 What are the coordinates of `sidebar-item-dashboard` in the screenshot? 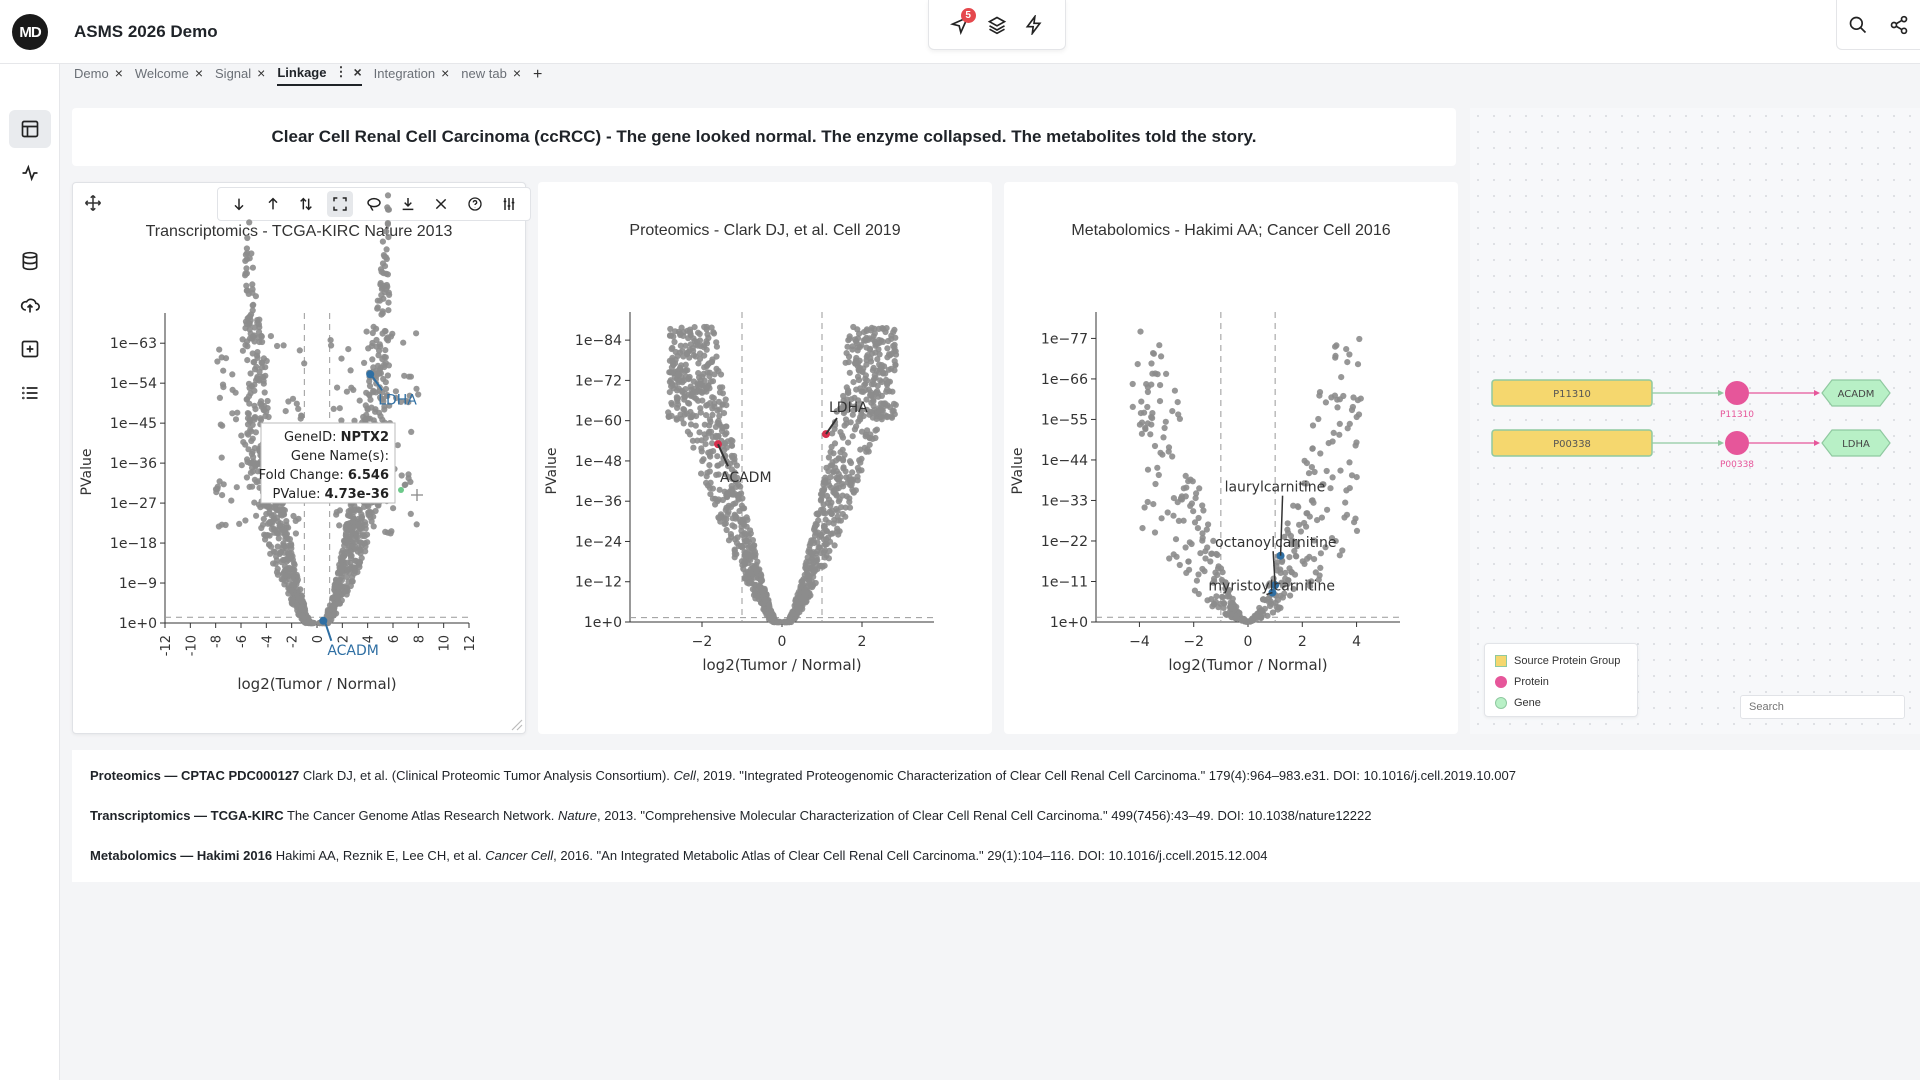 It's located at (30, 129).